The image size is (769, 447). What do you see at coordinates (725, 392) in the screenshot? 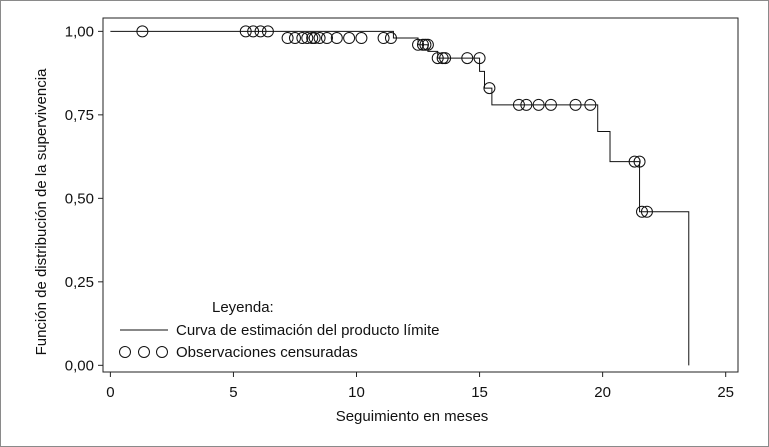
I see `x-tick-label-5: 25` at bounding box center [725, 392].